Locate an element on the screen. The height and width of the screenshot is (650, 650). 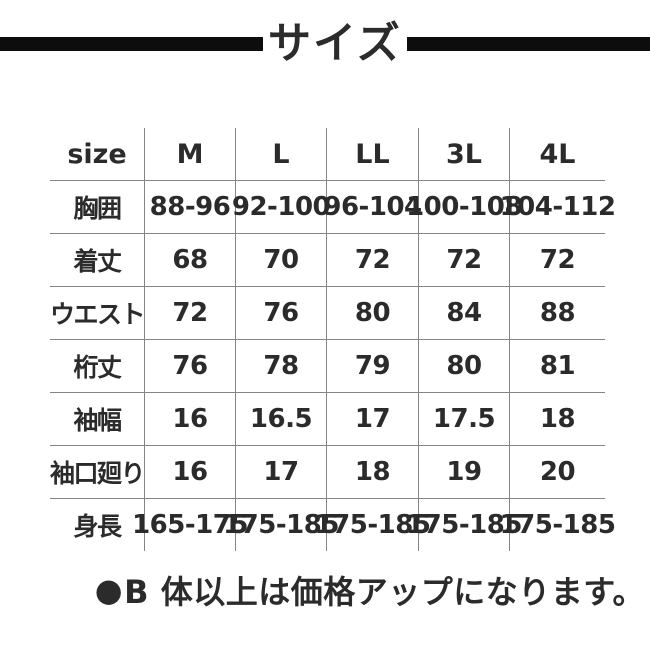
table-row-waist: ウエスト 72 76 80 84 88 is located at coordinates (327, 313).